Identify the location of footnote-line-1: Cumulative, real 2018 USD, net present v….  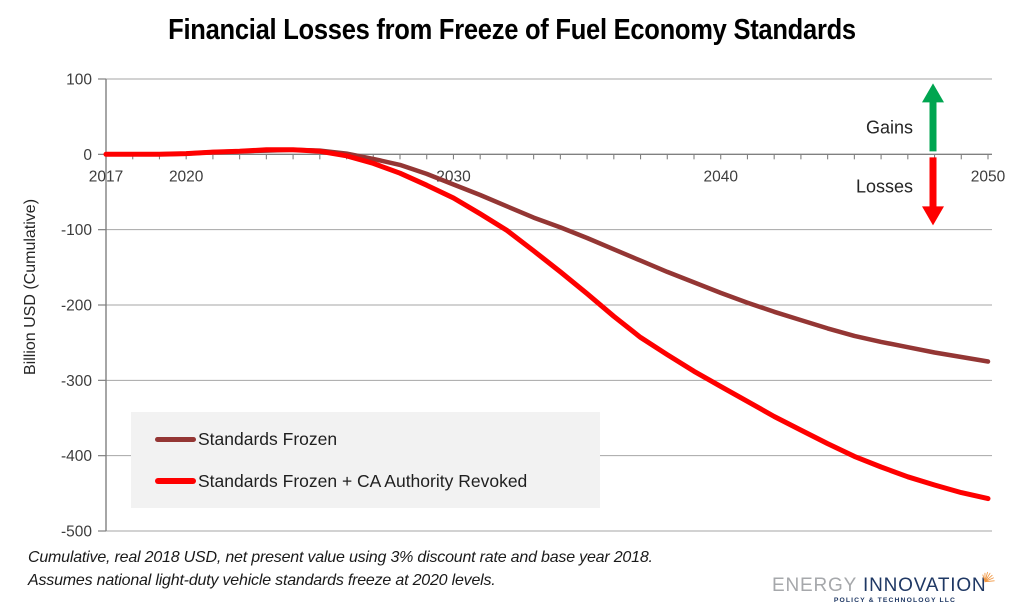
(340, 557).